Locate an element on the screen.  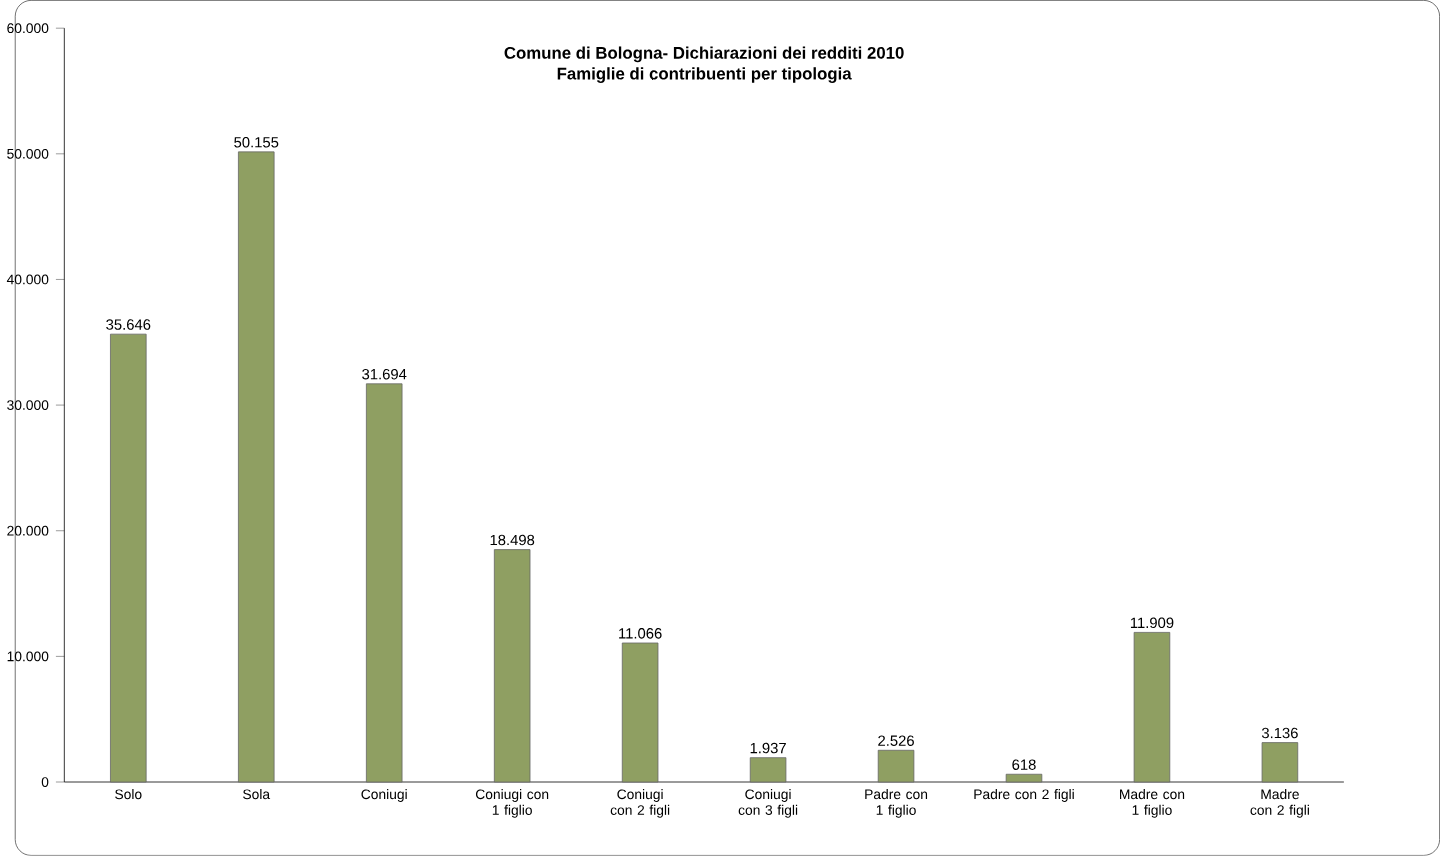
text: Famiglie di contribuenti per tipologia is located at coordinates (704, 75).